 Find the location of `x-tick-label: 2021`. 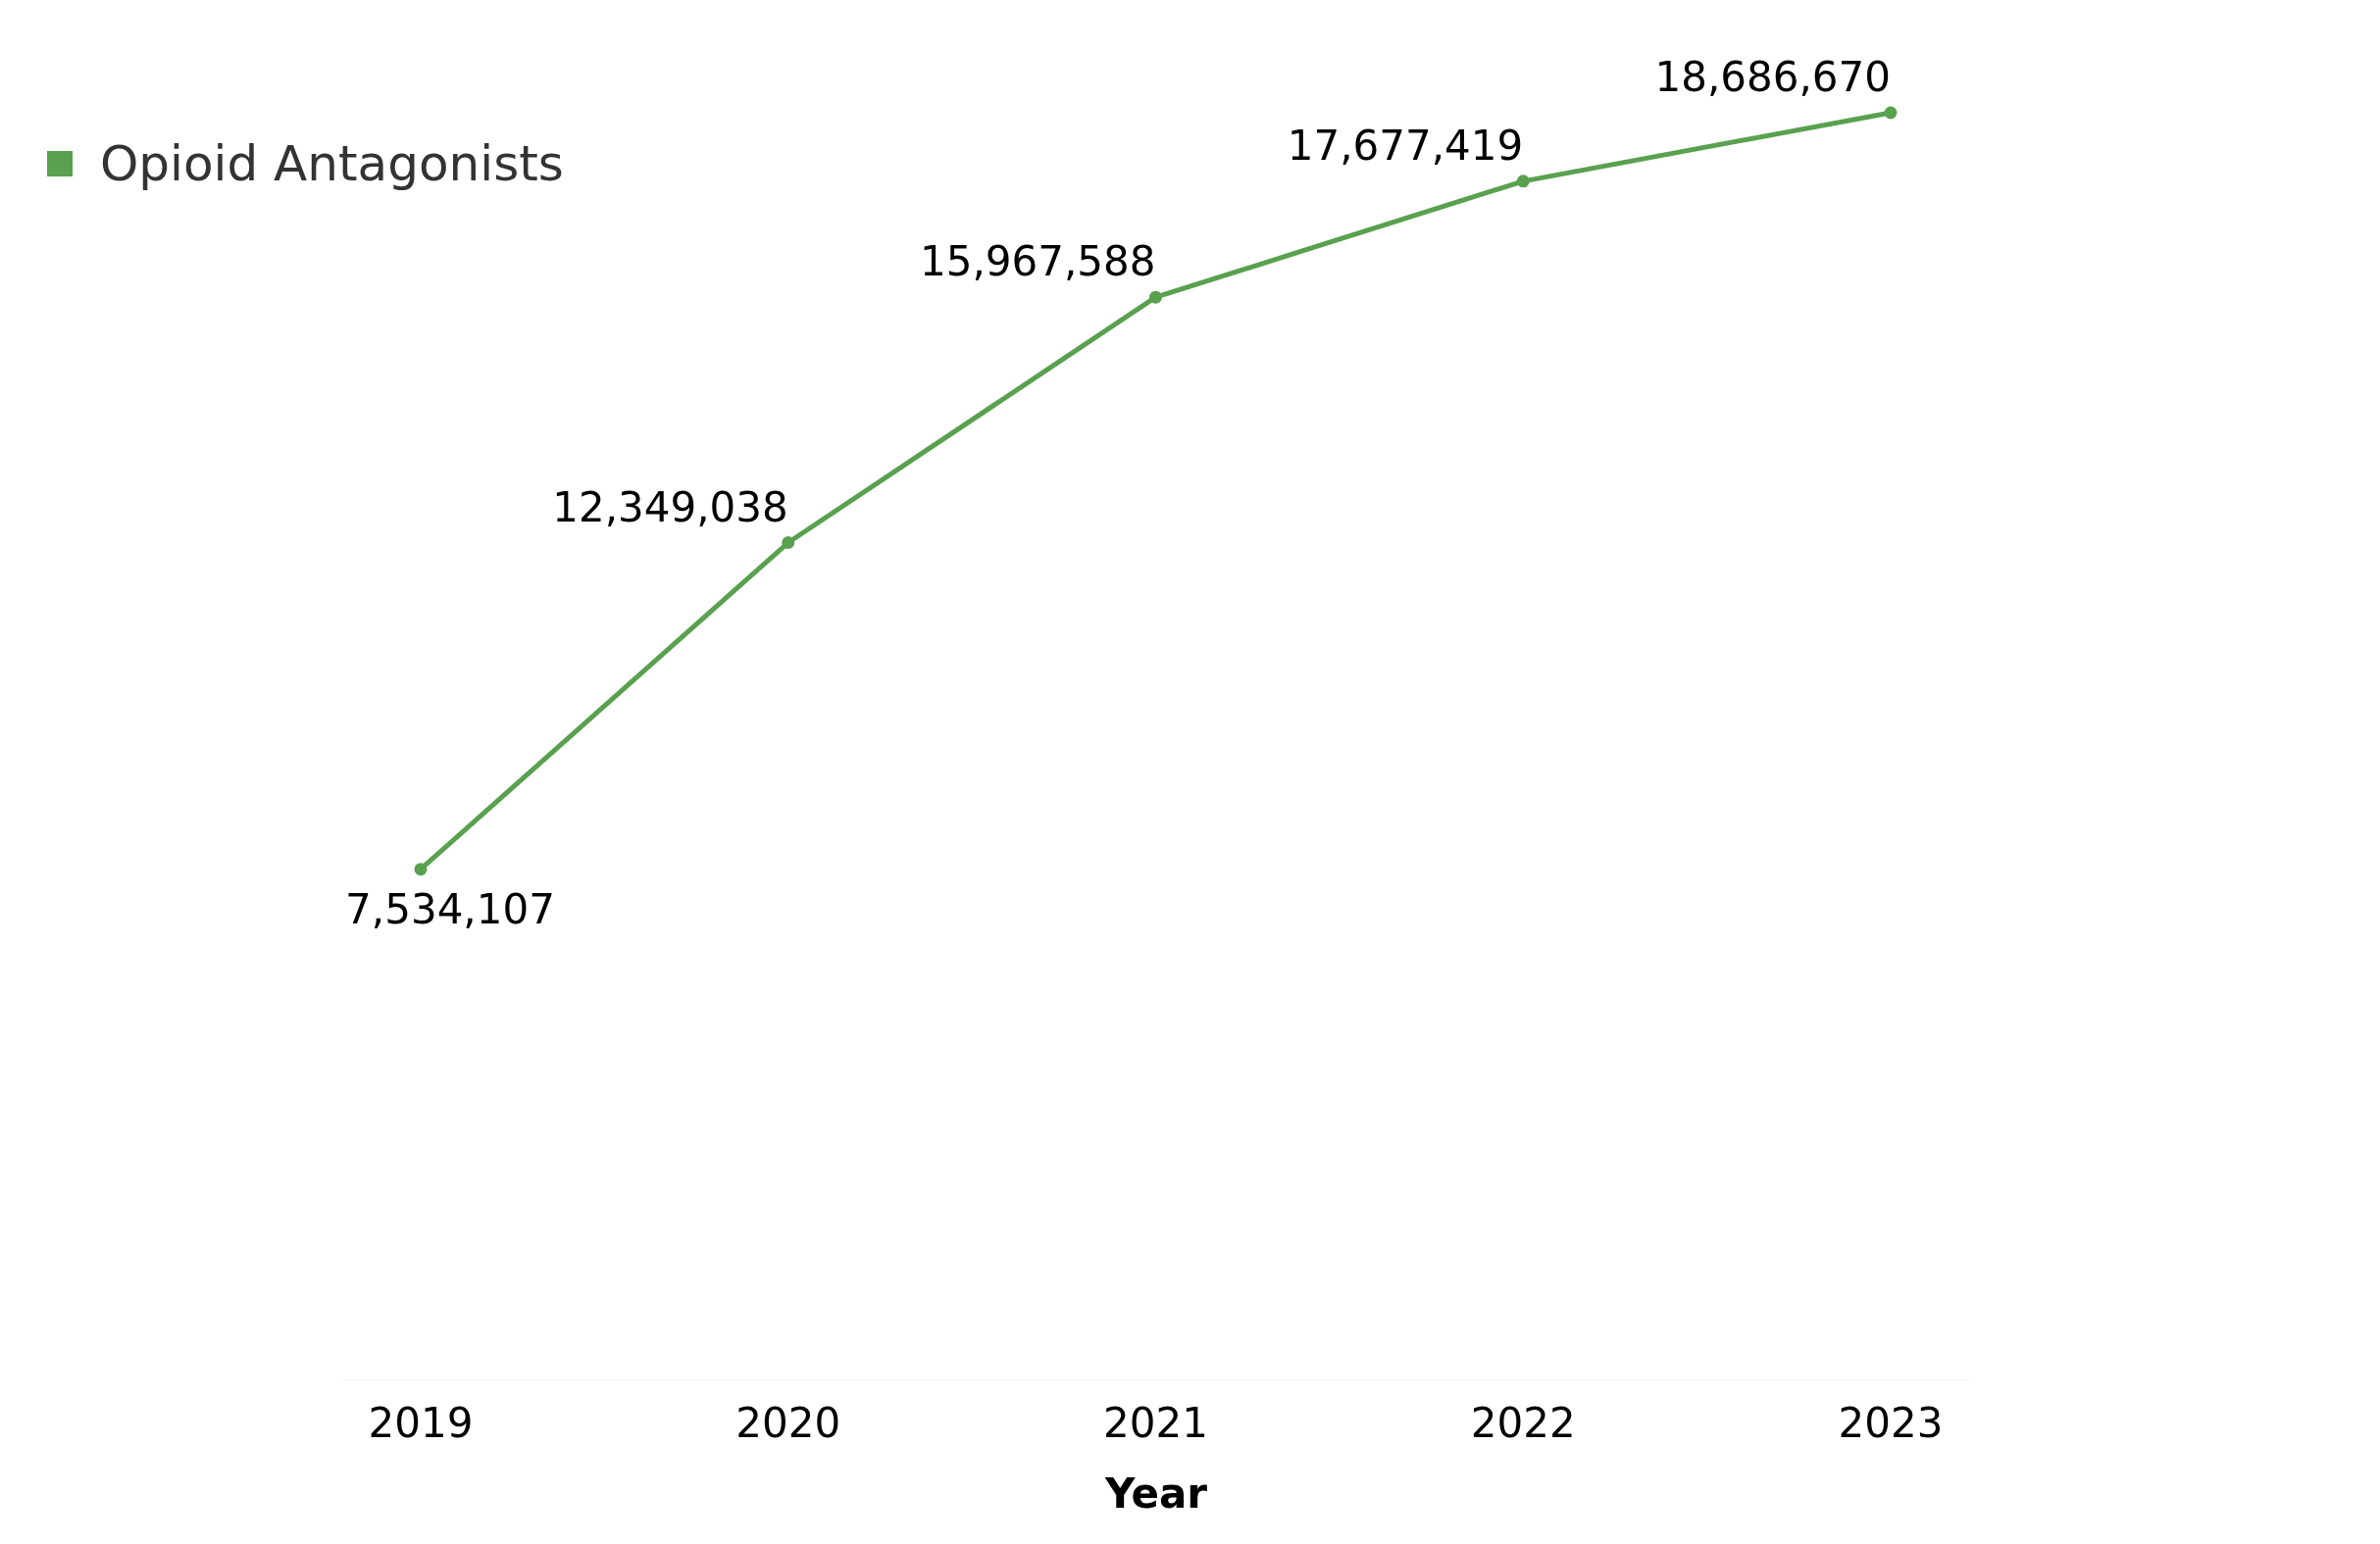

x-tick-label: 2021 is located at coordinates (1155, 1423).